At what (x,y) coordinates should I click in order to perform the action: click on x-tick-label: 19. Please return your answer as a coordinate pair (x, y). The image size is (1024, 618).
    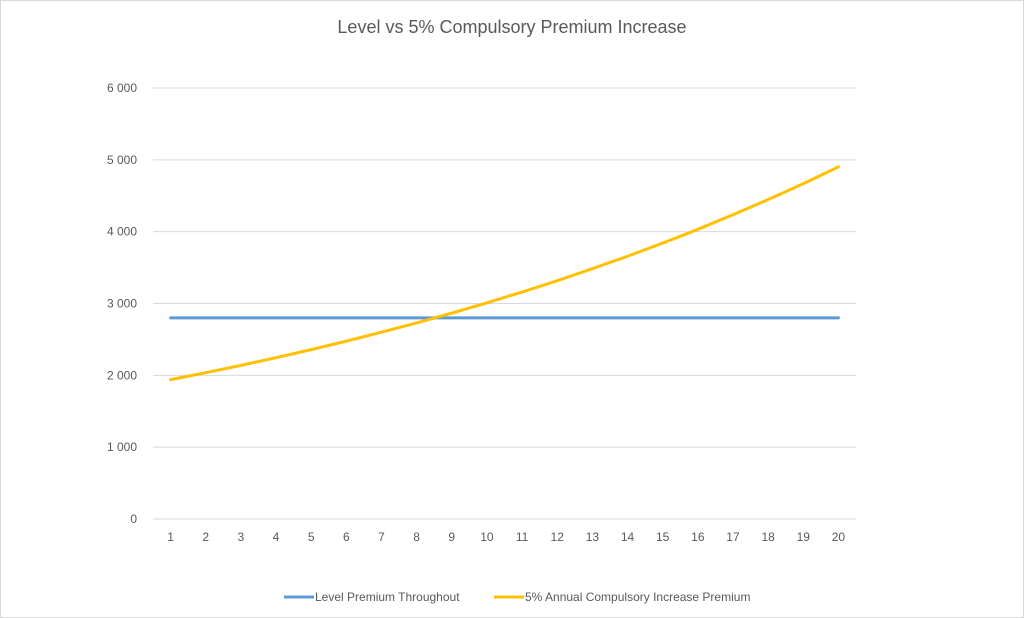
    Looking at the image, I should click on (804, 537).